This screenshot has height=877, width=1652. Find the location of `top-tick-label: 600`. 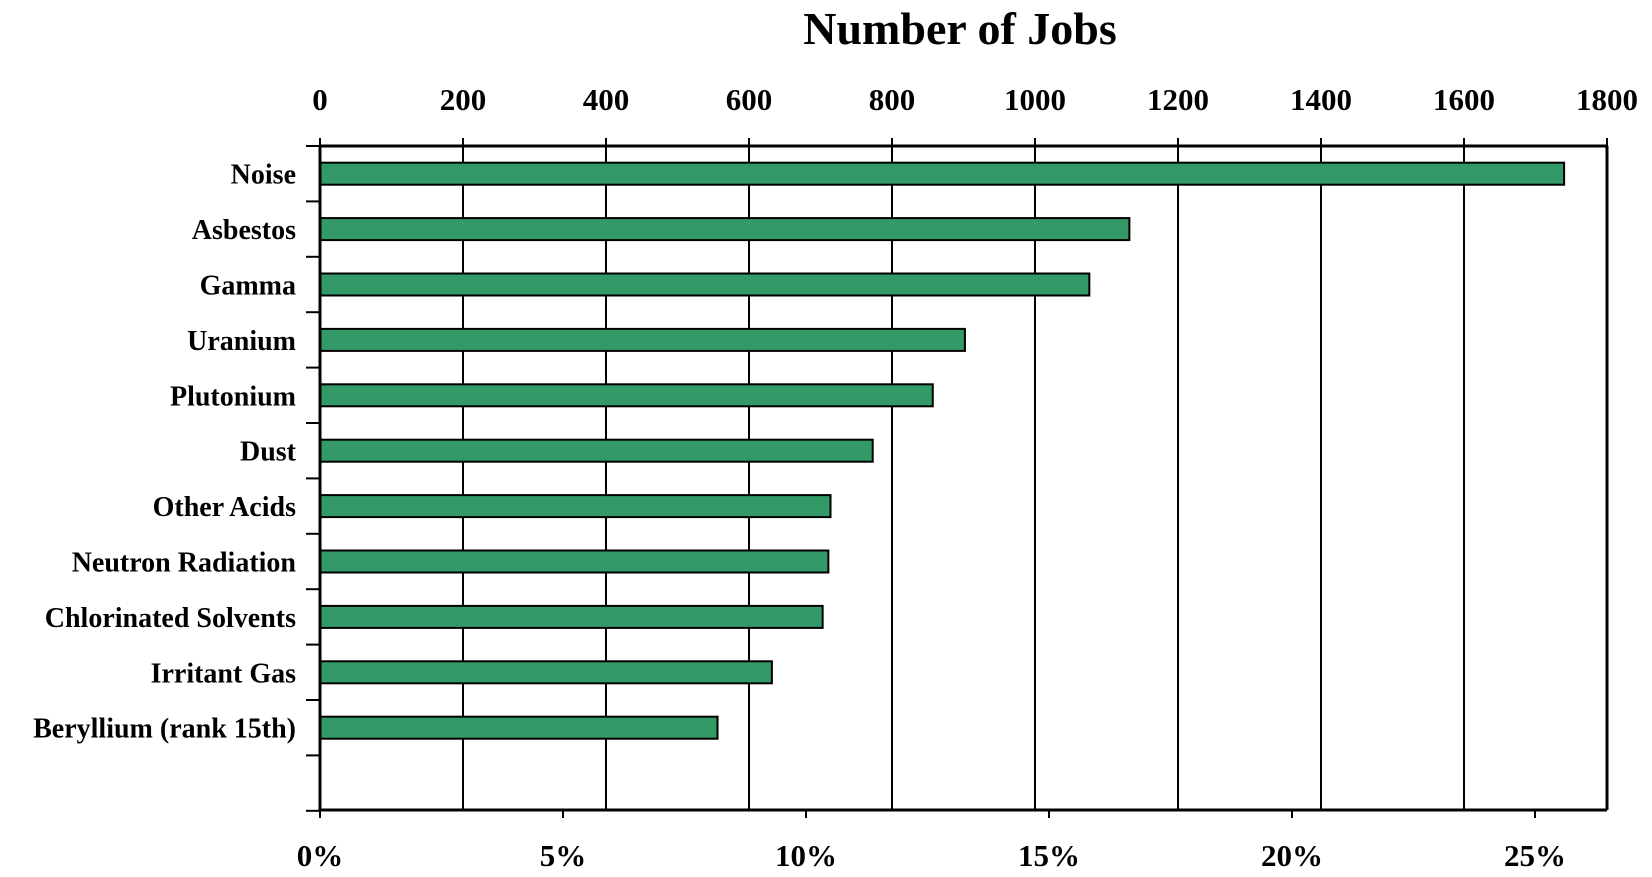

top-tick-label: 600 is located at coordinates (749, 99).